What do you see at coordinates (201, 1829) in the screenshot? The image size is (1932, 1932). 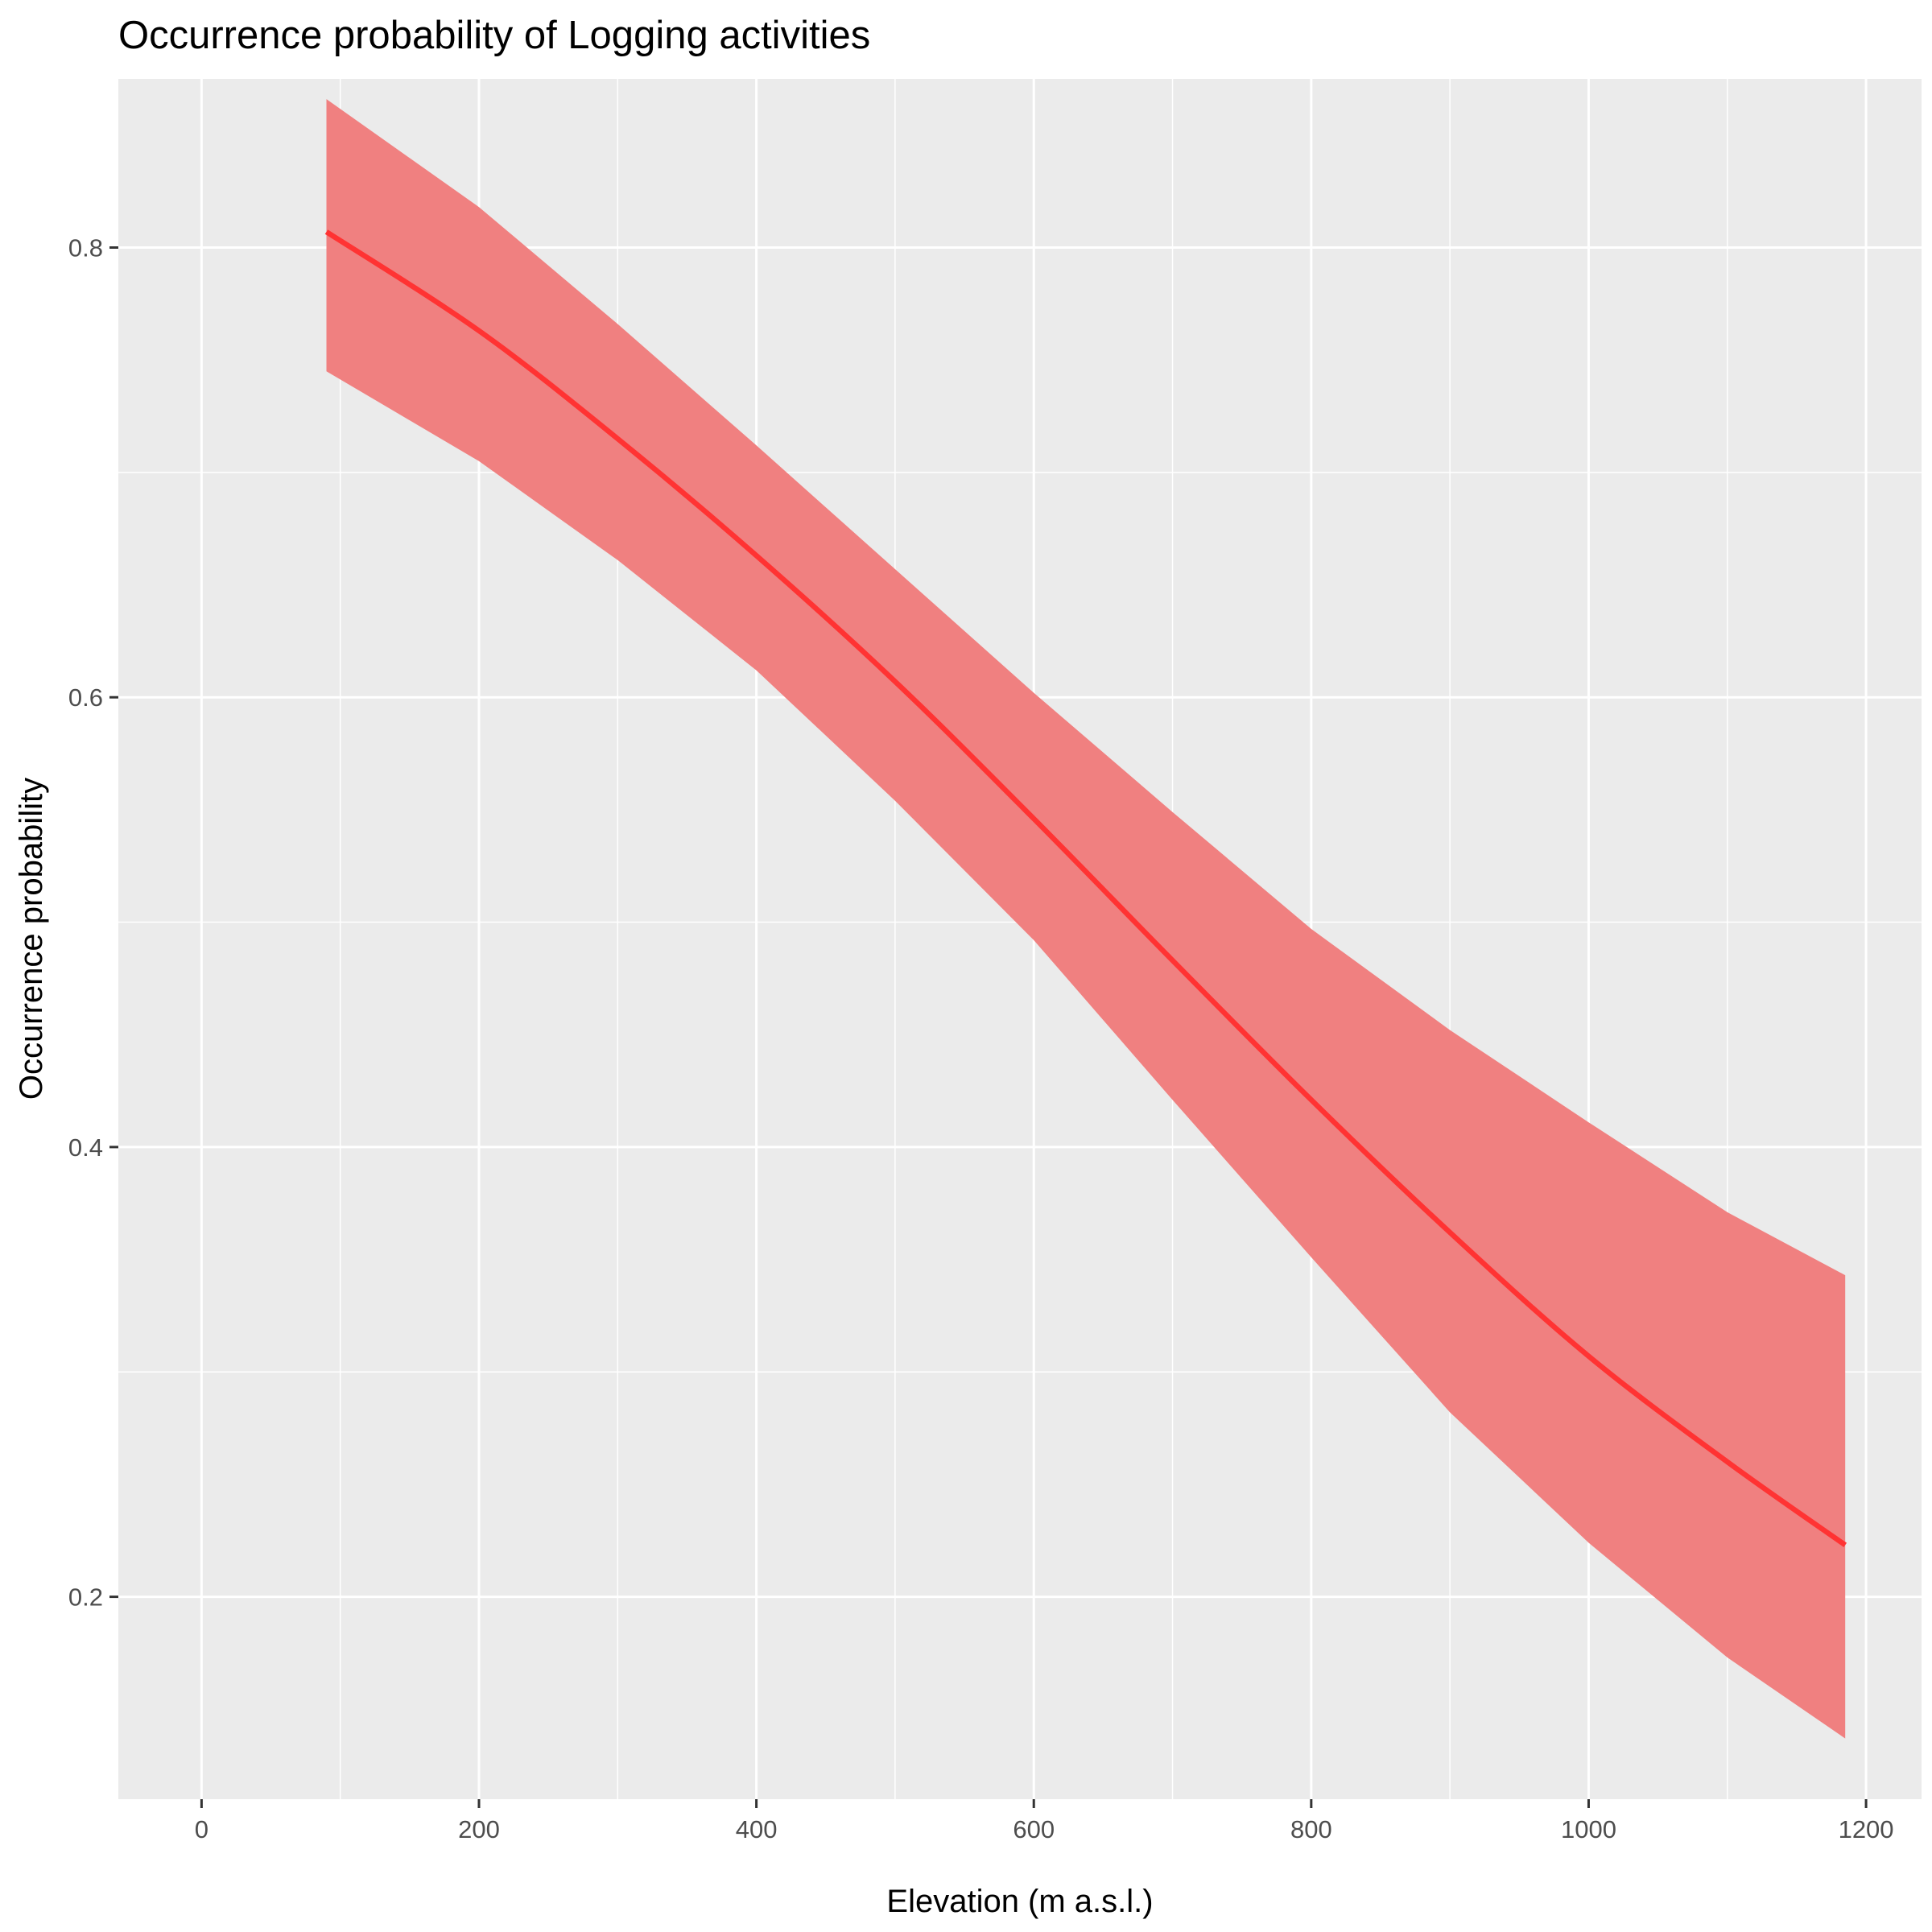 I see `x-tick-label: 0` at bounding box center [201, 1829].